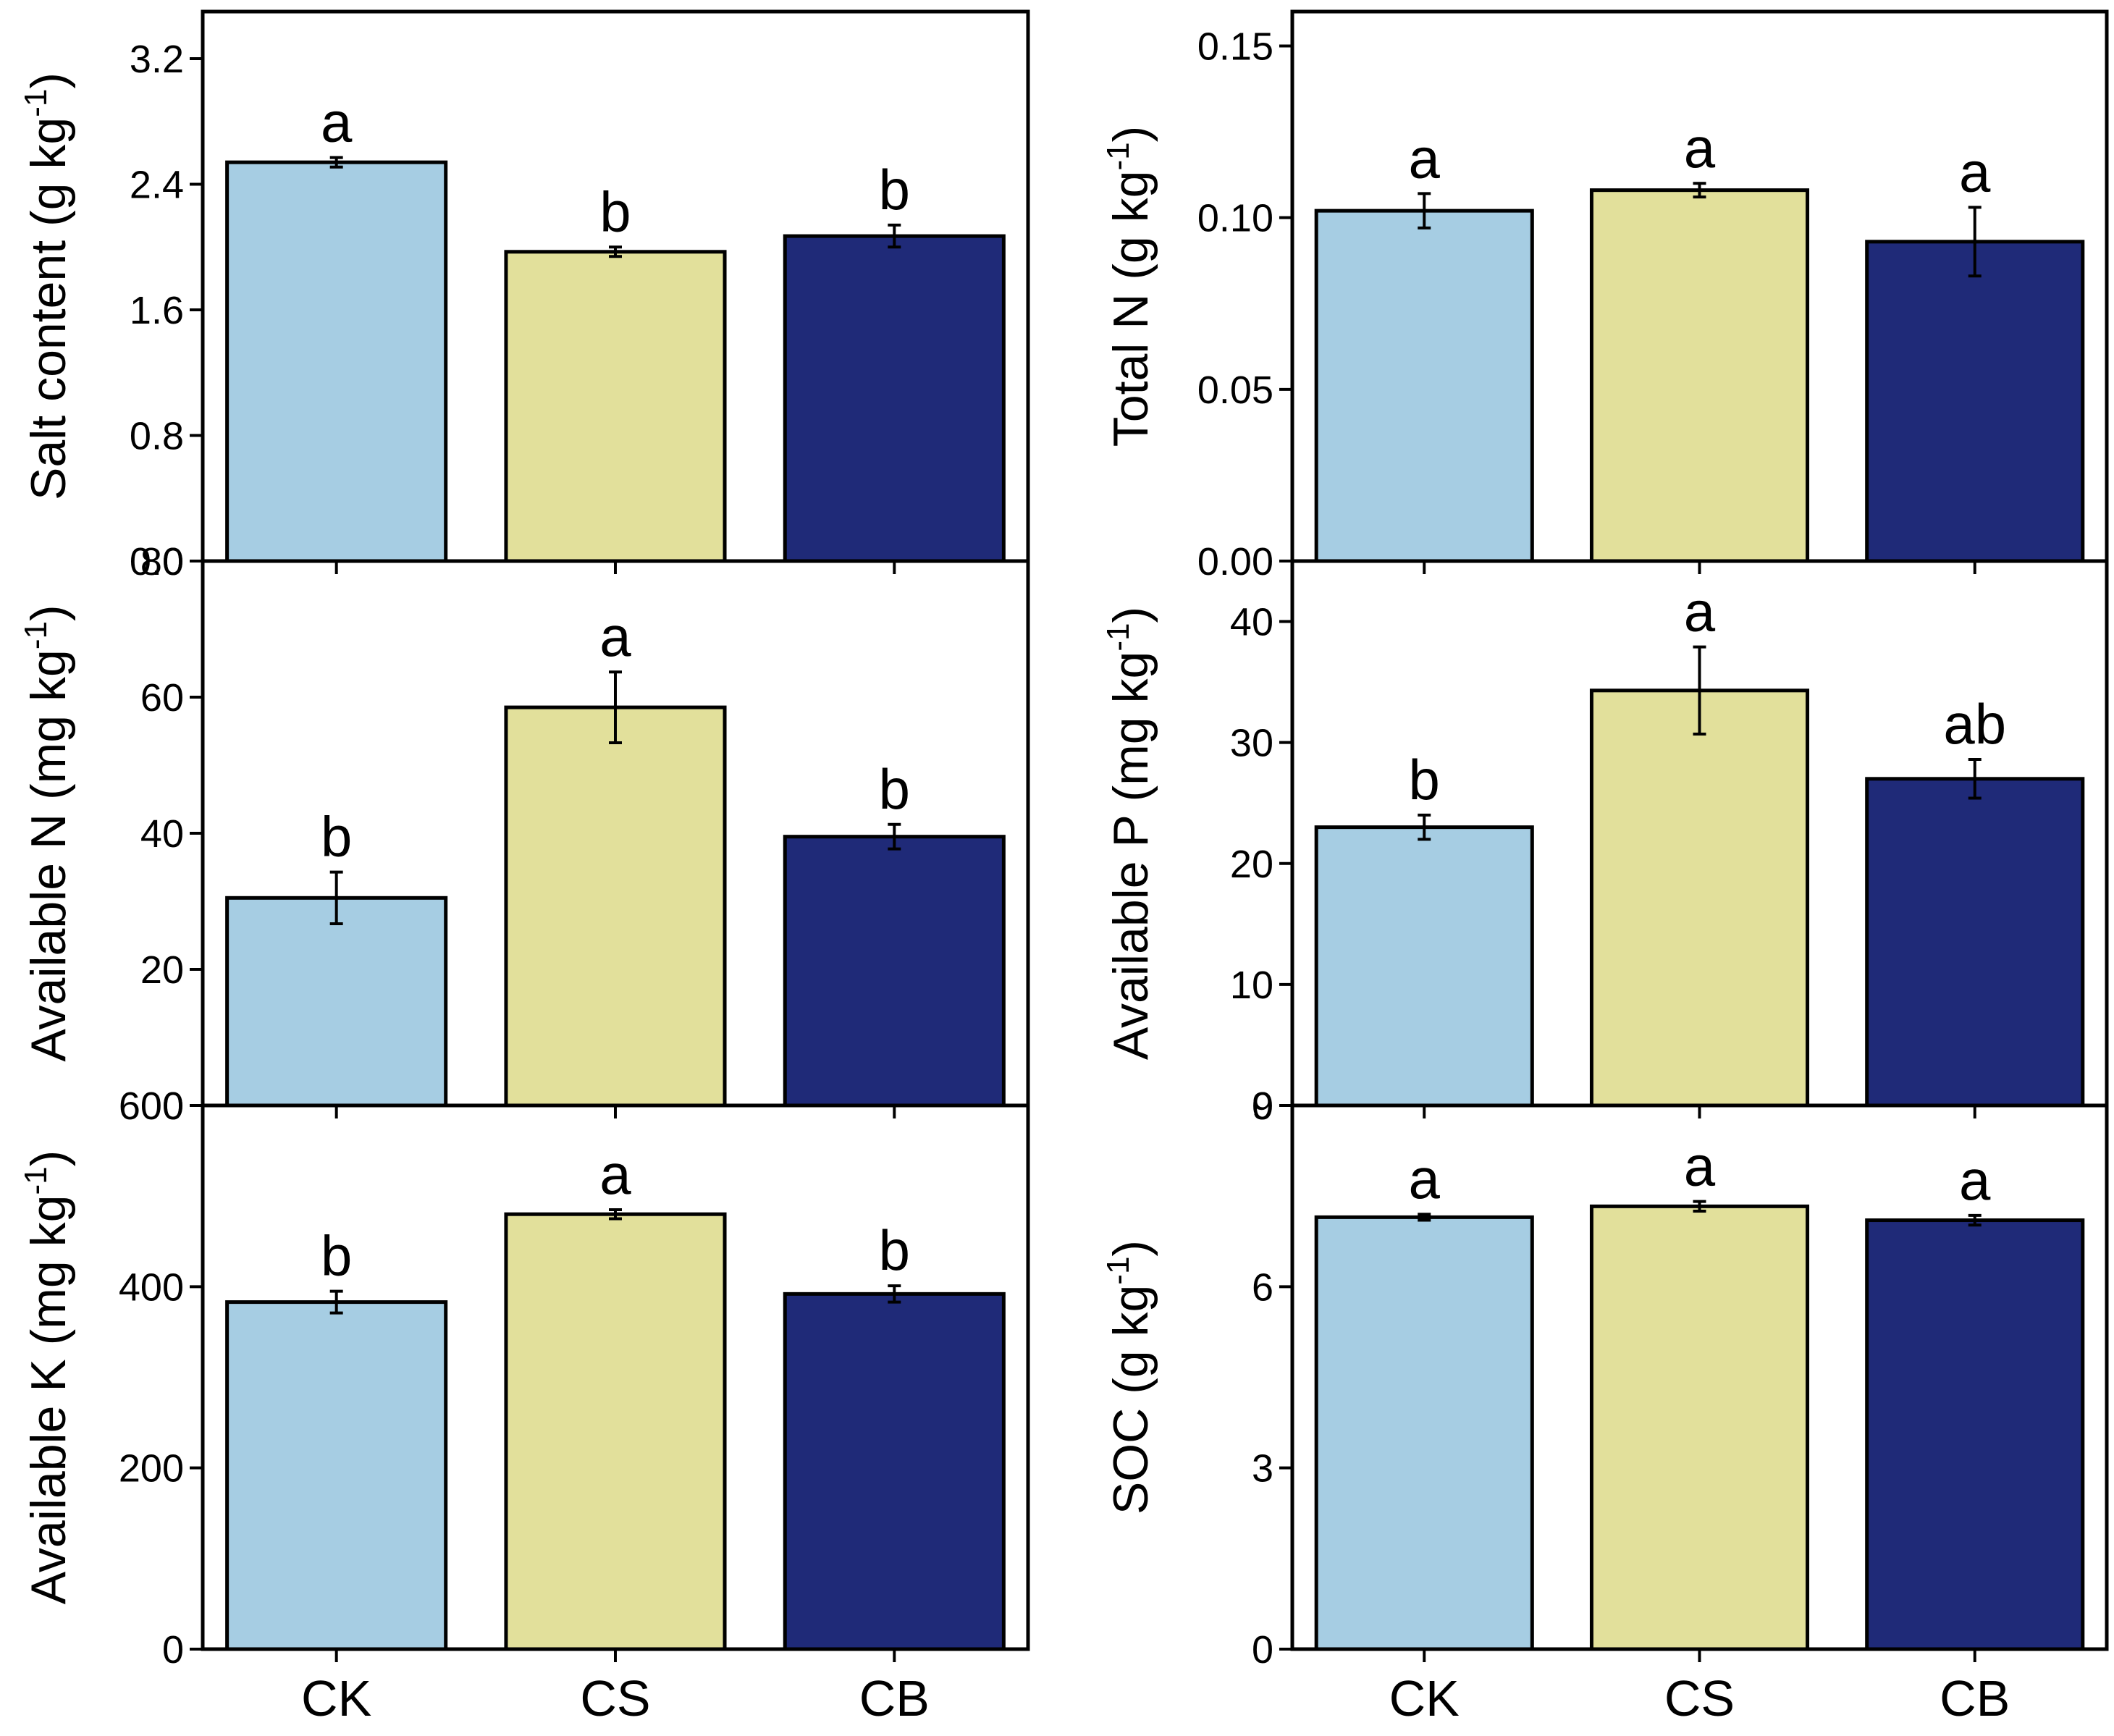  I want to click on ylabel-main: Salt content (g kg, so click(49, 308).